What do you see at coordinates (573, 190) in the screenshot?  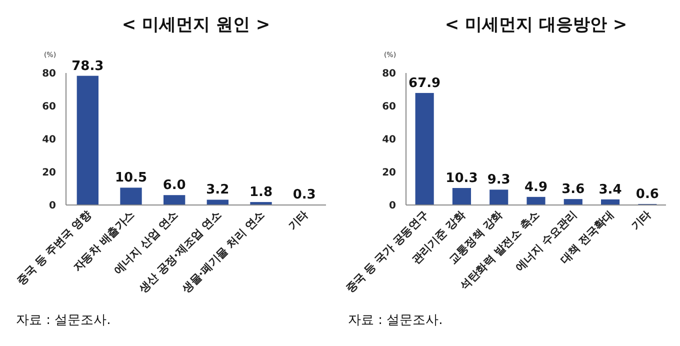 I see `data-label: 3.6` at bounding box center [573, 190].